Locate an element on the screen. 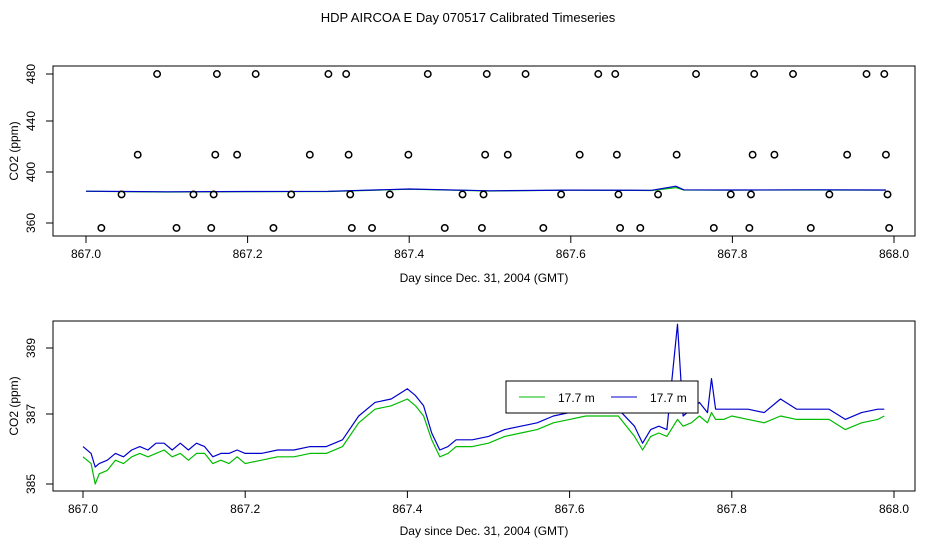  top-xtick-label: 868.0 is located at coordinates (894, 254).